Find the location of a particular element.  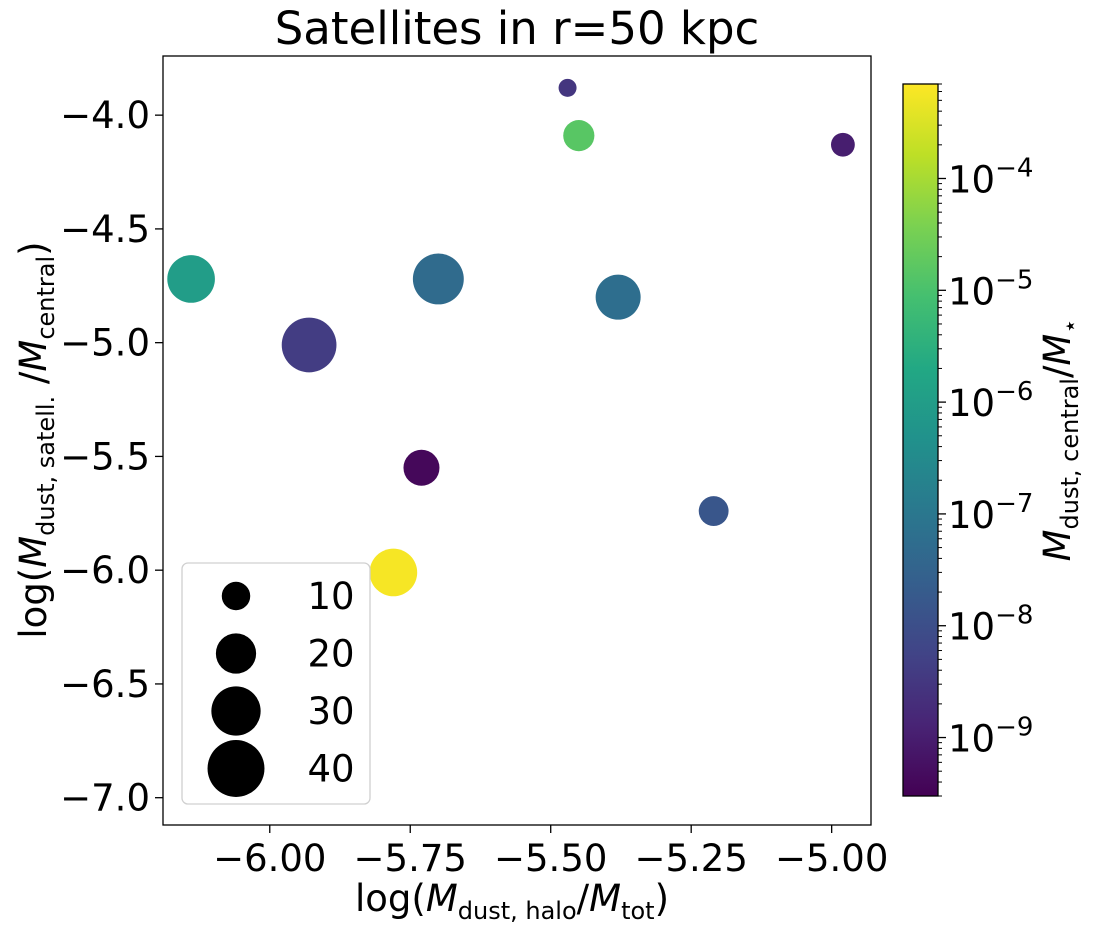

y-tick-label: −5.0 is located at coordinates (105, 343).